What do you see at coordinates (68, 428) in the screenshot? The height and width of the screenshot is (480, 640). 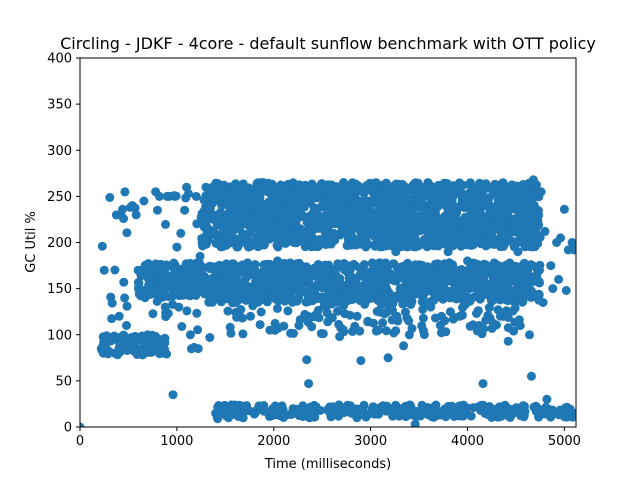 I see `y-tick-label: 0` at bounding box center [68, 428].